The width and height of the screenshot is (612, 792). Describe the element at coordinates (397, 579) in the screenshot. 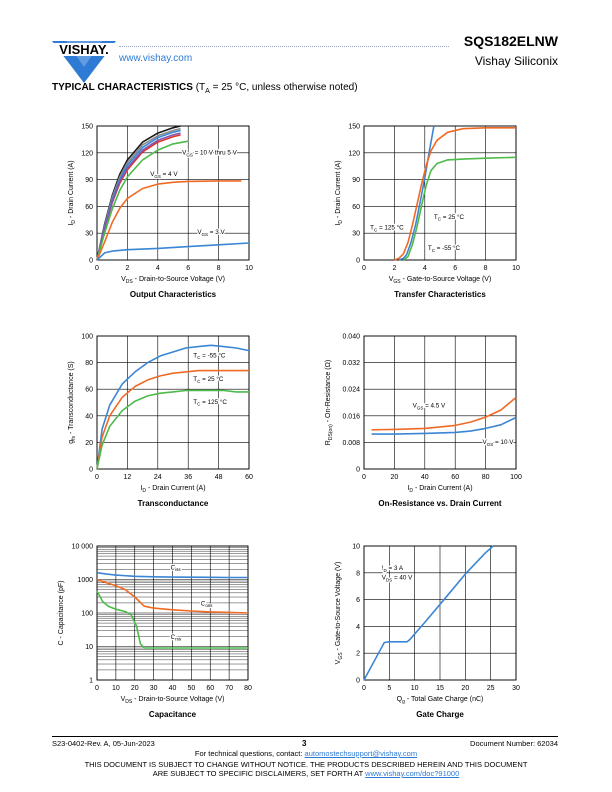

I see `series-annotation: VDS = 40 V` at that location.